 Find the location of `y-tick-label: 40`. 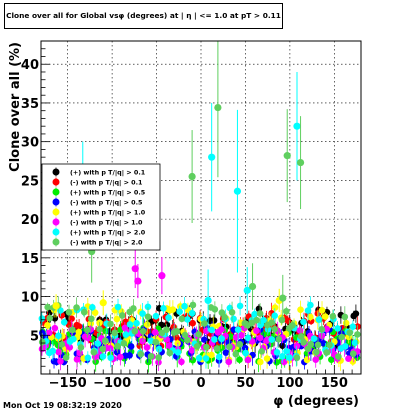

y-tick-label: 40 is located at coordinates (30, 65).